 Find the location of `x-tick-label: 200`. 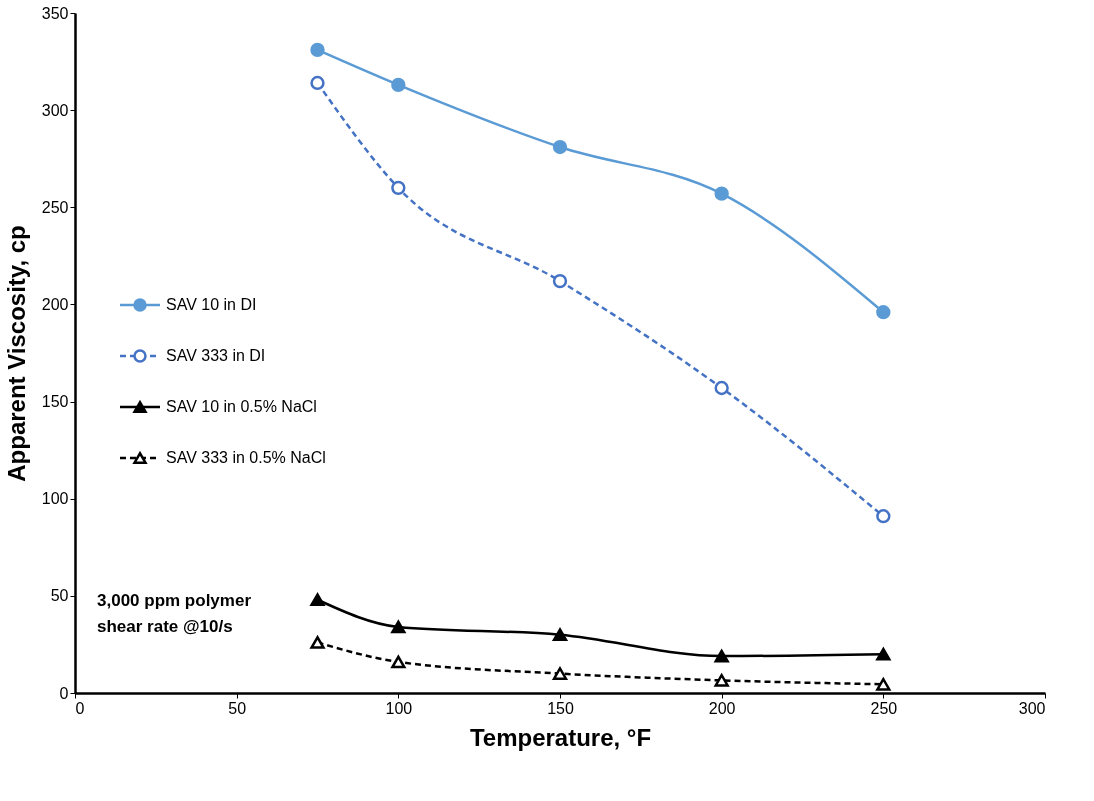

x-tick-label: 200 is located at coordinates (722, 708).